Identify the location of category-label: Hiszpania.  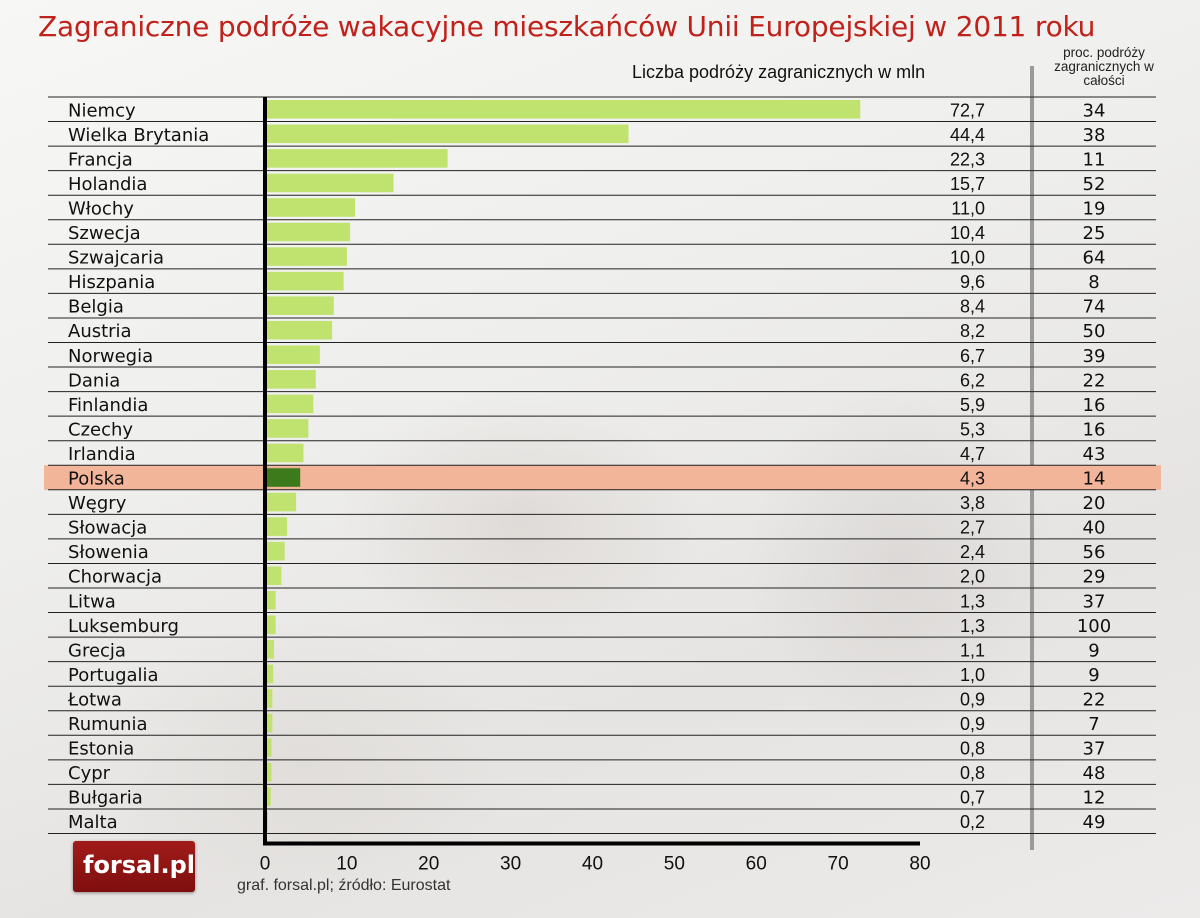
(111, 282).